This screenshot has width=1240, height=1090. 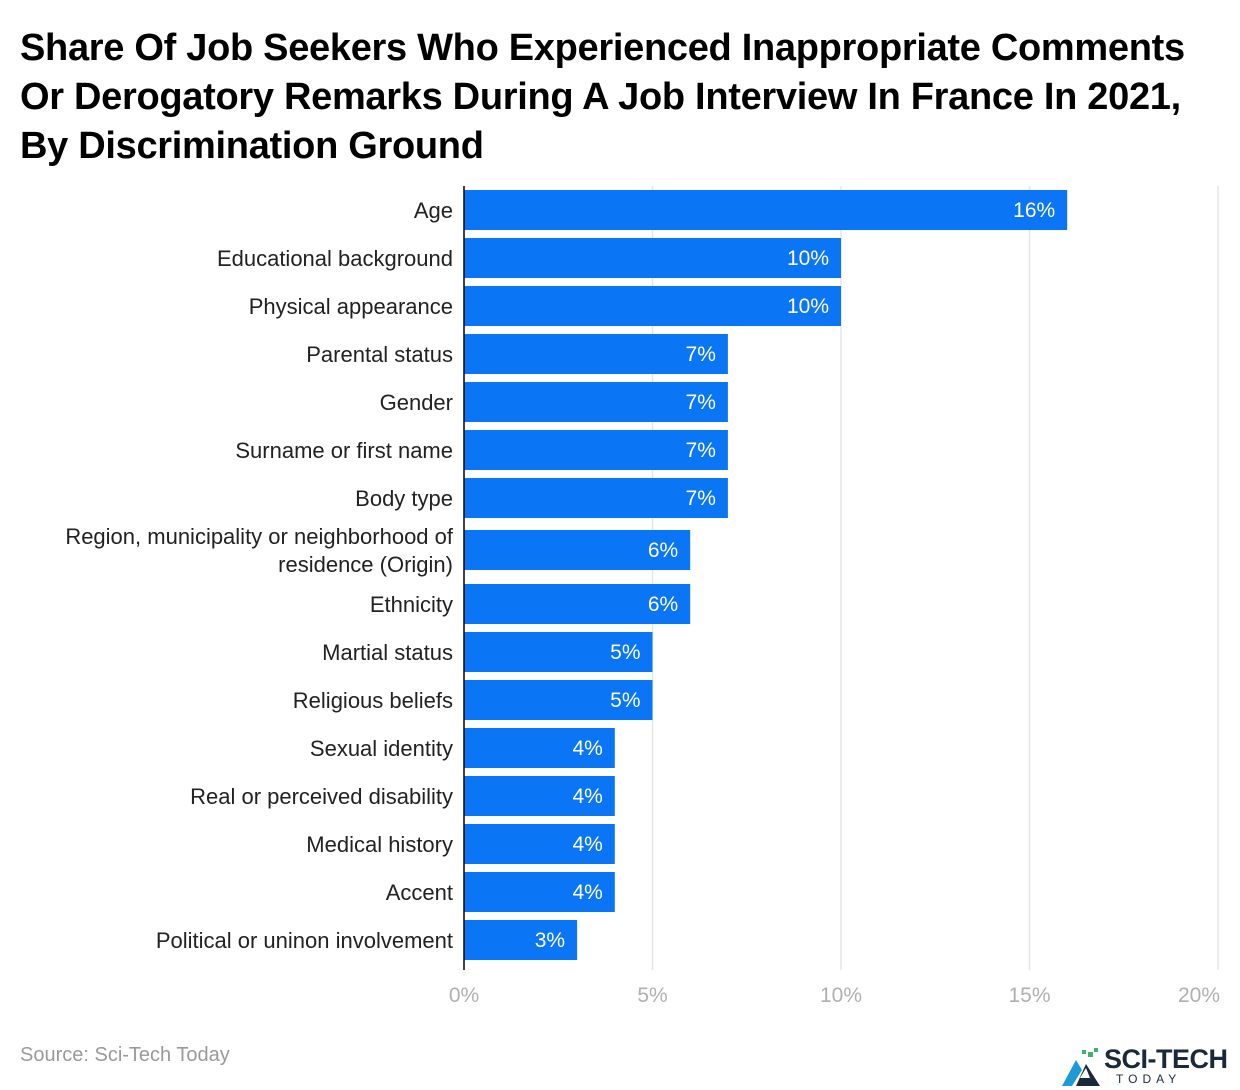 What do you see at coordinates (464, 995) in the screenshot?
I see `x-tick-label: 0%` at bounding box center [464, 995].